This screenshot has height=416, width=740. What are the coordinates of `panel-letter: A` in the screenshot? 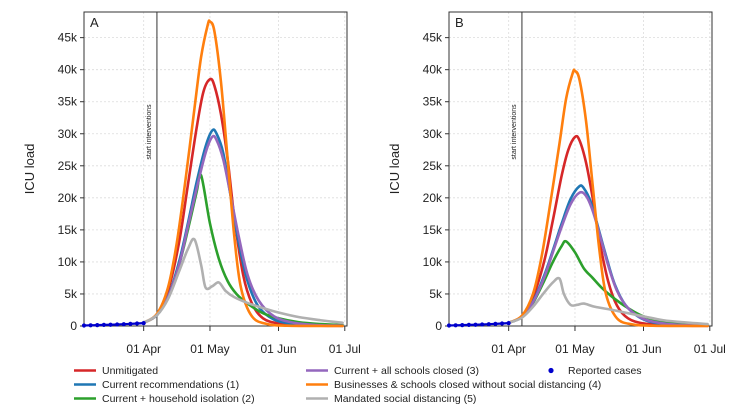 It's located at (94, 22).